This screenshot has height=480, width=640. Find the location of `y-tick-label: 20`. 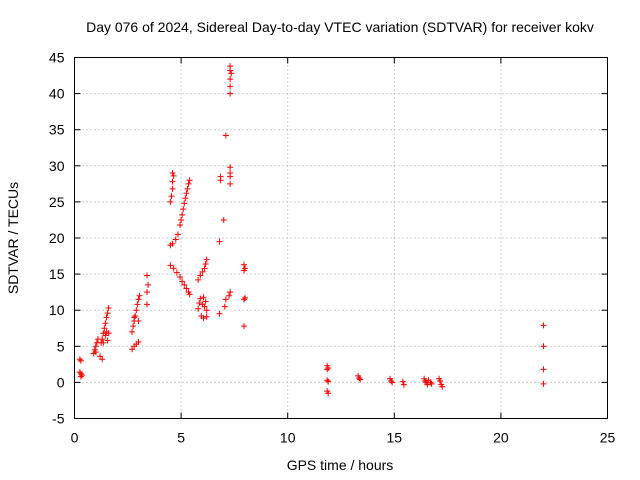

y-tick-label: 20 is located at coordinates (57, 238).